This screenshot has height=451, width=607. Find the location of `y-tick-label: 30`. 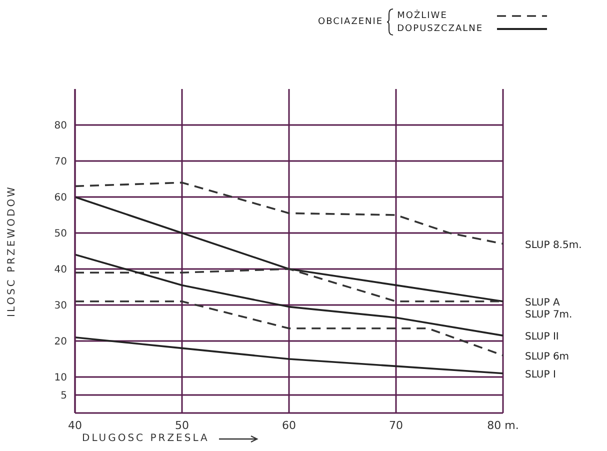

y-tick-label: 30 is located at coordinates (60, 306).